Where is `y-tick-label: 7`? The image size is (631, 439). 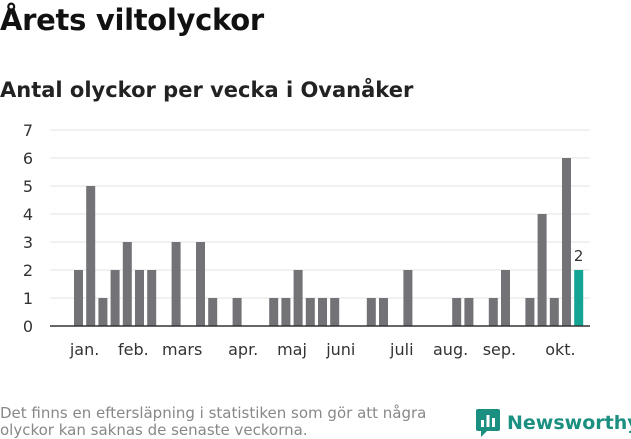
y-tick-label: 7 is located at coordinates (28, 130).